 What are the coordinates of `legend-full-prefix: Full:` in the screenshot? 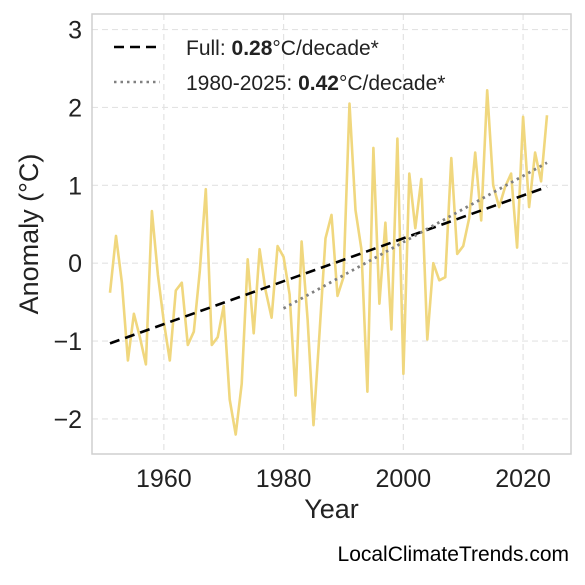 It's located at (209, 48).